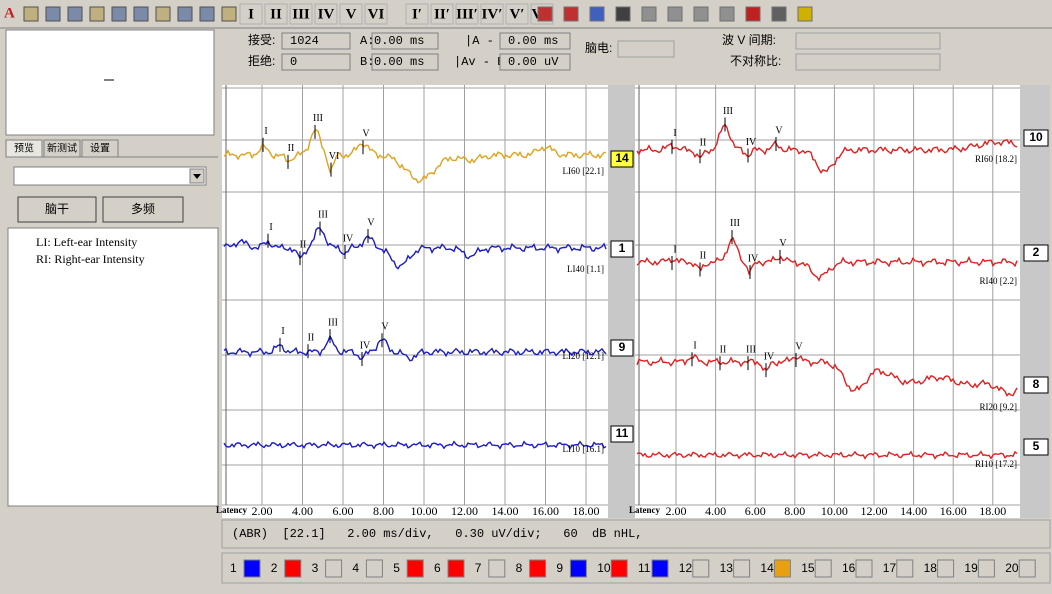 The image size is (1052, 594). Describe the element at coordinates (424, 511) in the screenshot. I see `x-tick-label: 10.00` at that location.